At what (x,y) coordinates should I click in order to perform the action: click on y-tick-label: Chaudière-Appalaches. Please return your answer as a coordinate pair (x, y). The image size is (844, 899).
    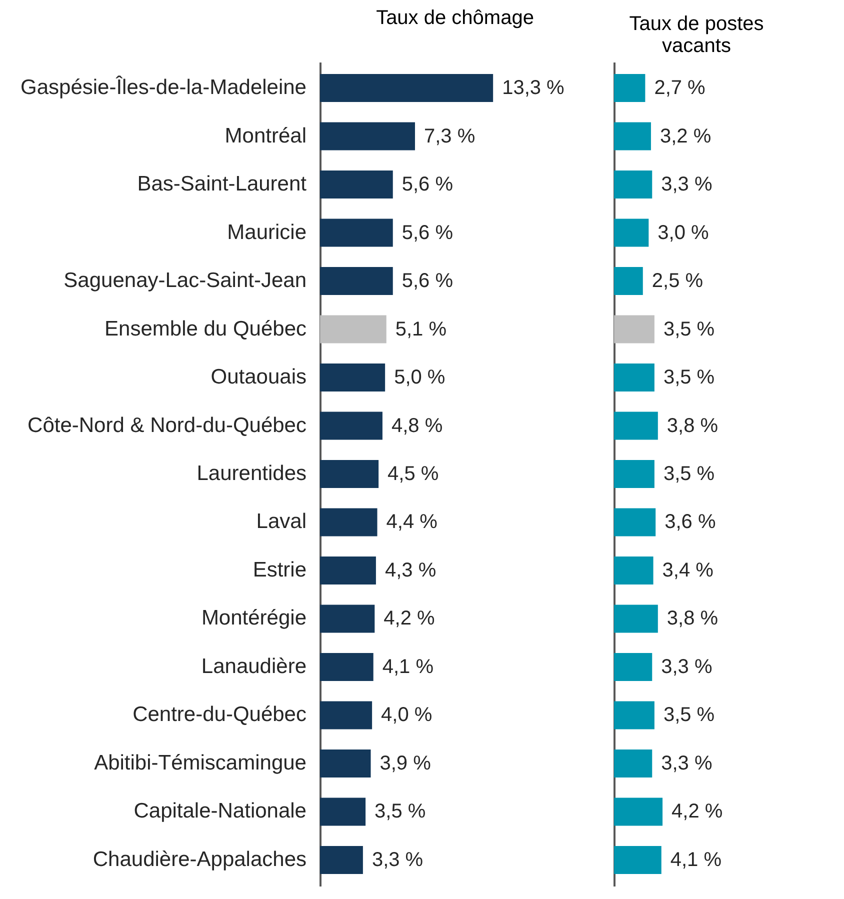
    Looking at the image, I should click on (199, 859).